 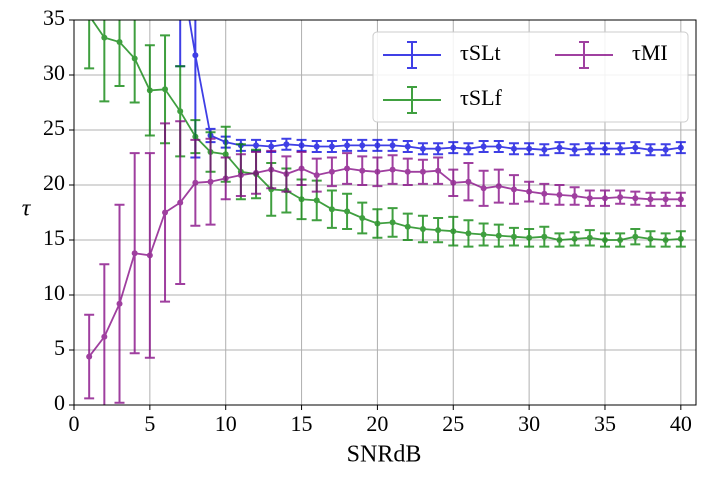 What do you see at coordinates (530, 77) in the screenshot?
I see `legend: τSLt τSLf τMI` at bounding box center [530, 77].